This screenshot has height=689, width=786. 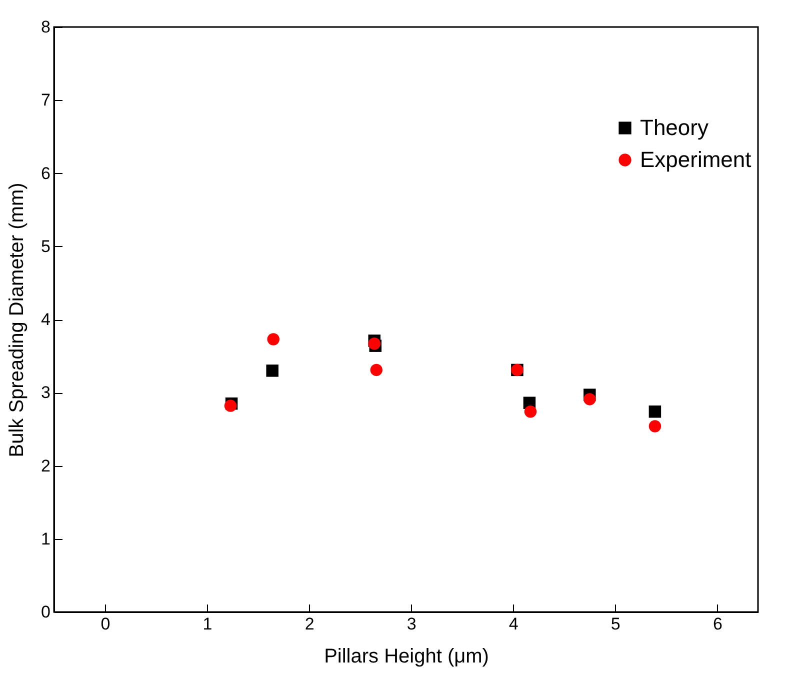 I want to click on y-tick-label: 3, so click(x=45, y=392).